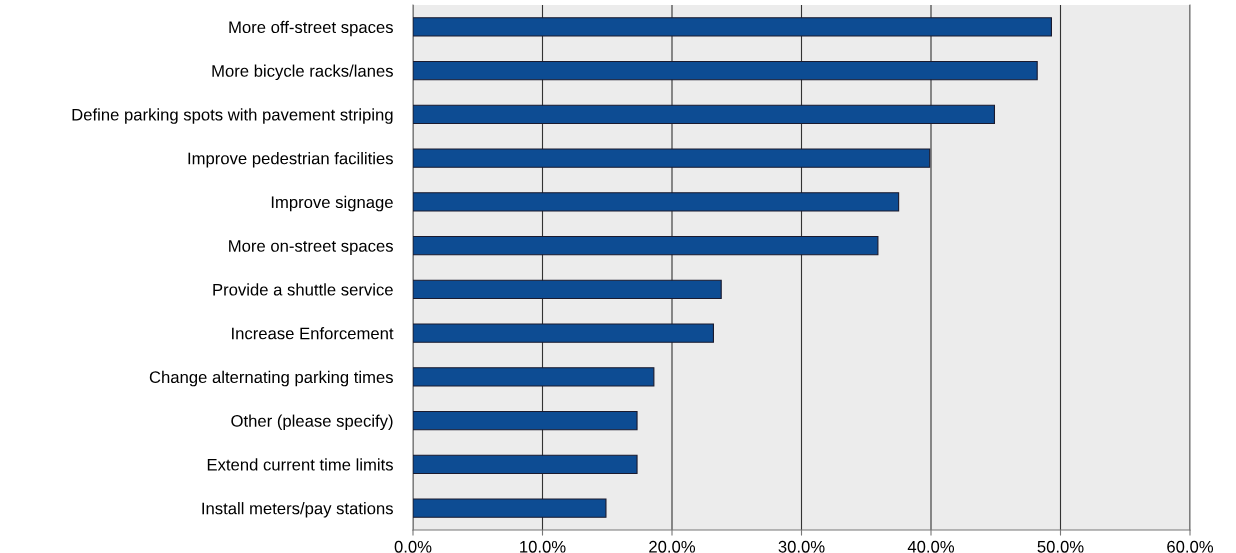 This screenshot has height=553, width=1236. I want to click on y-tick-label: Improve pedestrian facilities, so click(290, 160).